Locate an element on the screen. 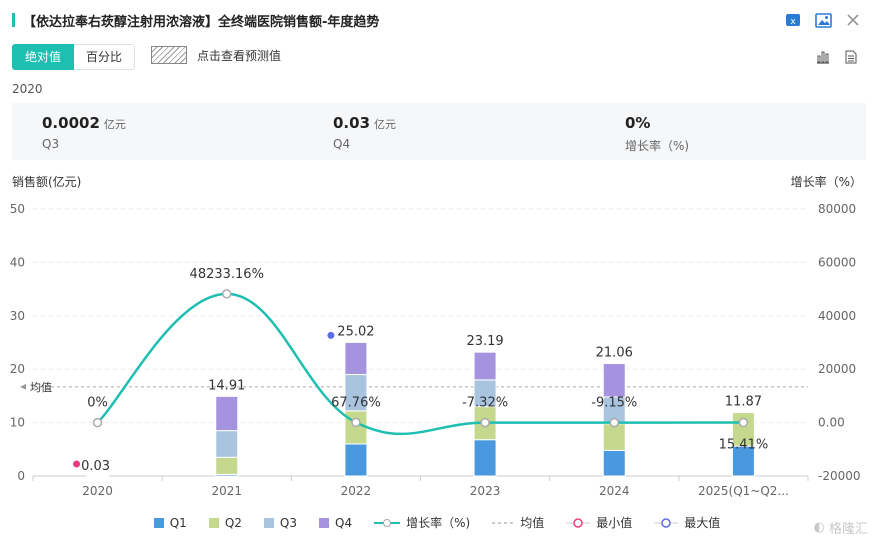  legend-label: Q2 is located at coordinates (233, 522).